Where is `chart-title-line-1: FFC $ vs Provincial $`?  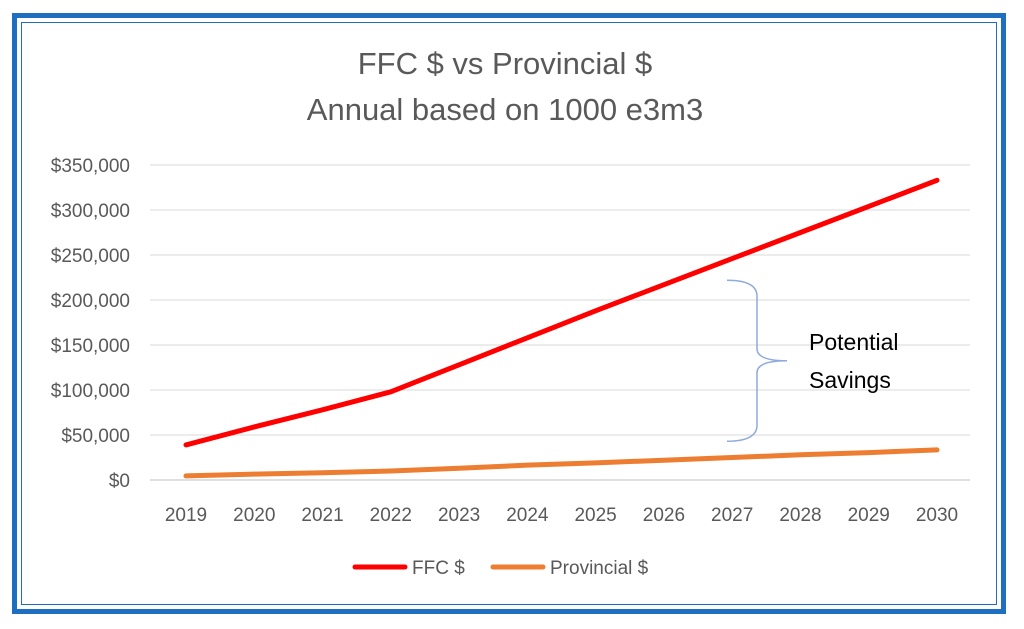 chart-title-line-1: FFC $ vs Provincial $ is located at coordinates (505, 63).